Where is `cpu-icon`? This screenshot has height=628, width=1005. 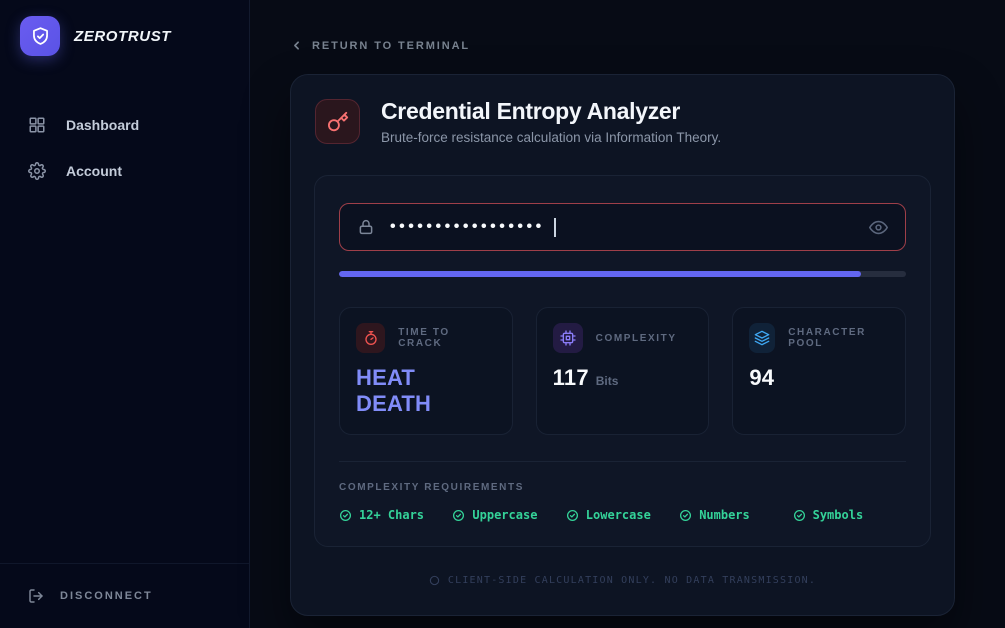
cpu-icon is located at coordinates (567, 338).